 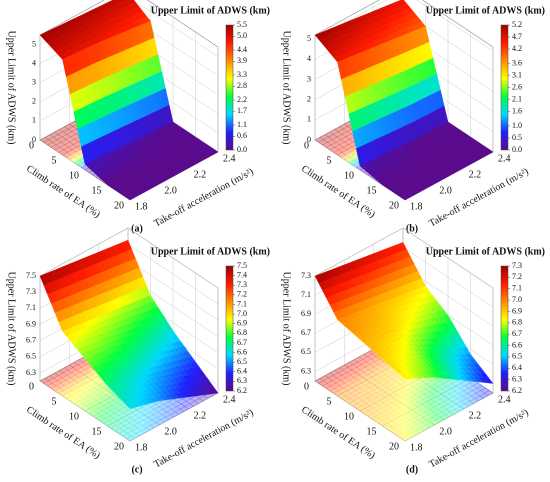 I want to click on colorbar-tick-label: 6.4, so click(x=517, y=367).